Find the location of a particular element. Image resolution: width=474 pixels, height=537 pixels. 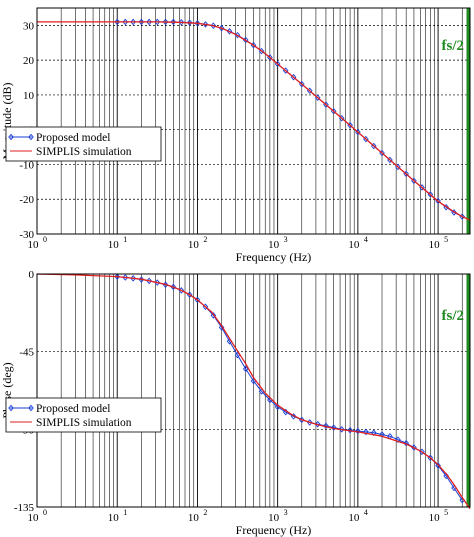

phase-x-tick-exponent: 1 is located at coordinates (125, 512).